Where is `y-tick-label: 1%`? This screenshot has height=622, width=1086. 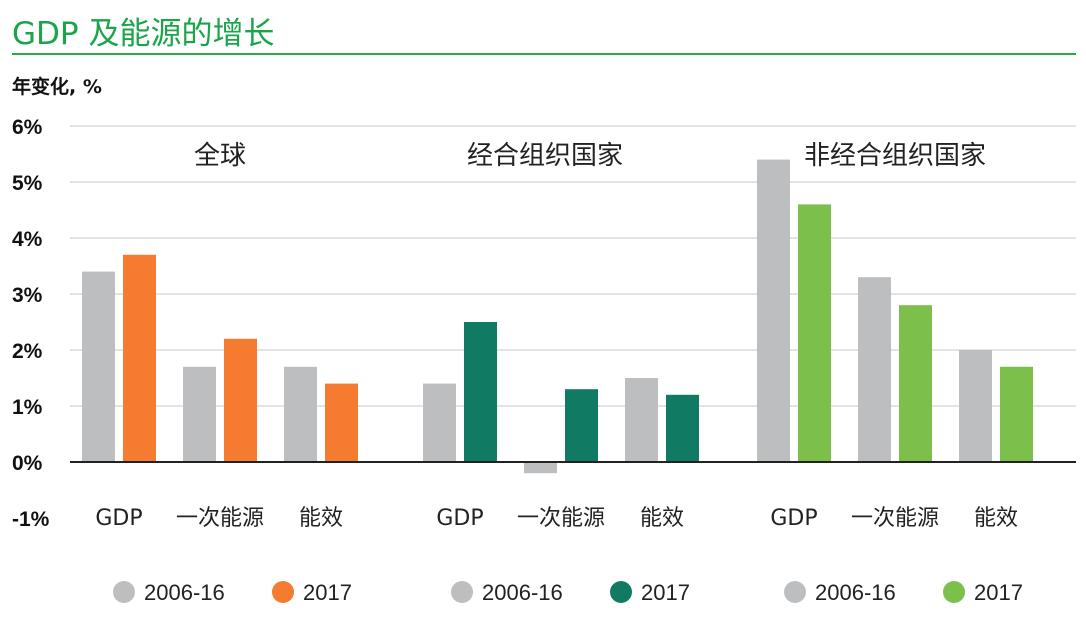
y-tick-label: 1% is located at coordinates (27, 407).